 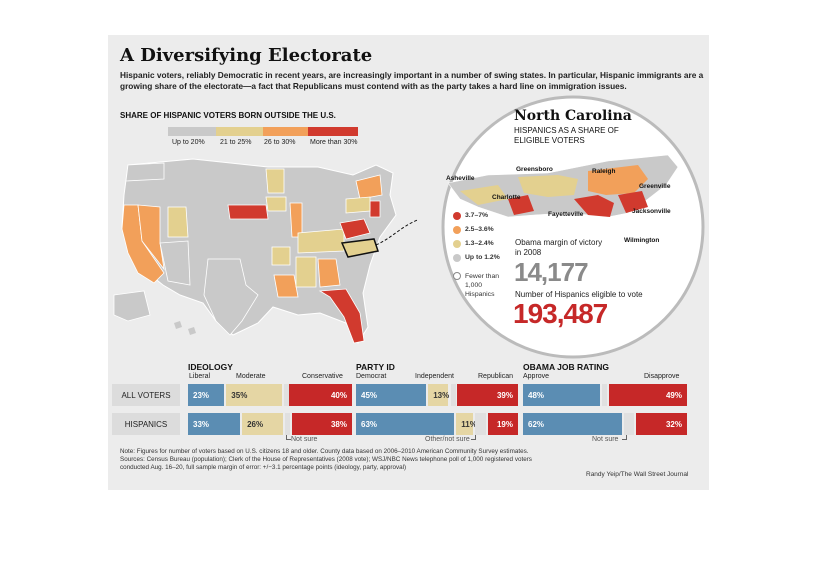 I want to click on nc-region-piedmont, so click(x=548, y=186).